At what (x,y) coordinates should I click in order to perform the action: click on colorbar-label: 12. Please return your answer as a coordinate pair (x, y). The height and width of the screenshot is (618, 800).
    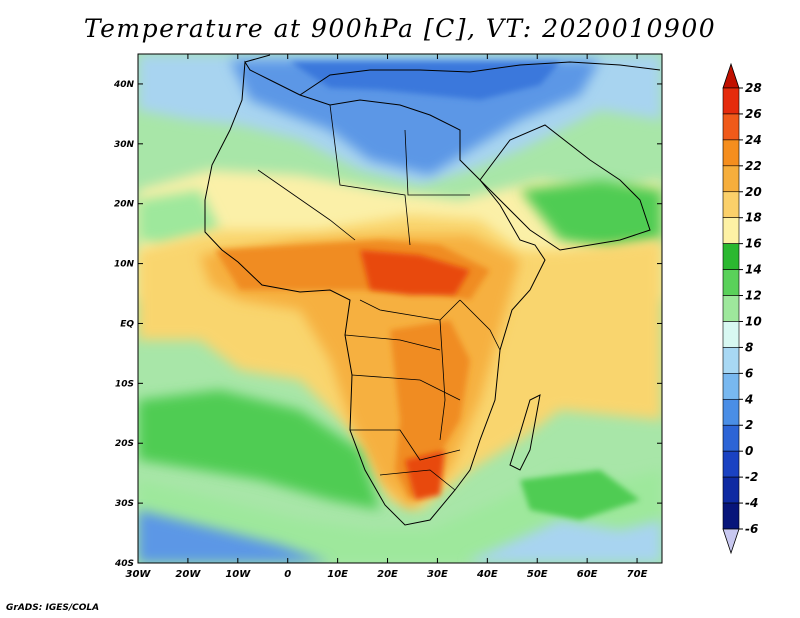
    Looking at the image, I should click on (753, 296).